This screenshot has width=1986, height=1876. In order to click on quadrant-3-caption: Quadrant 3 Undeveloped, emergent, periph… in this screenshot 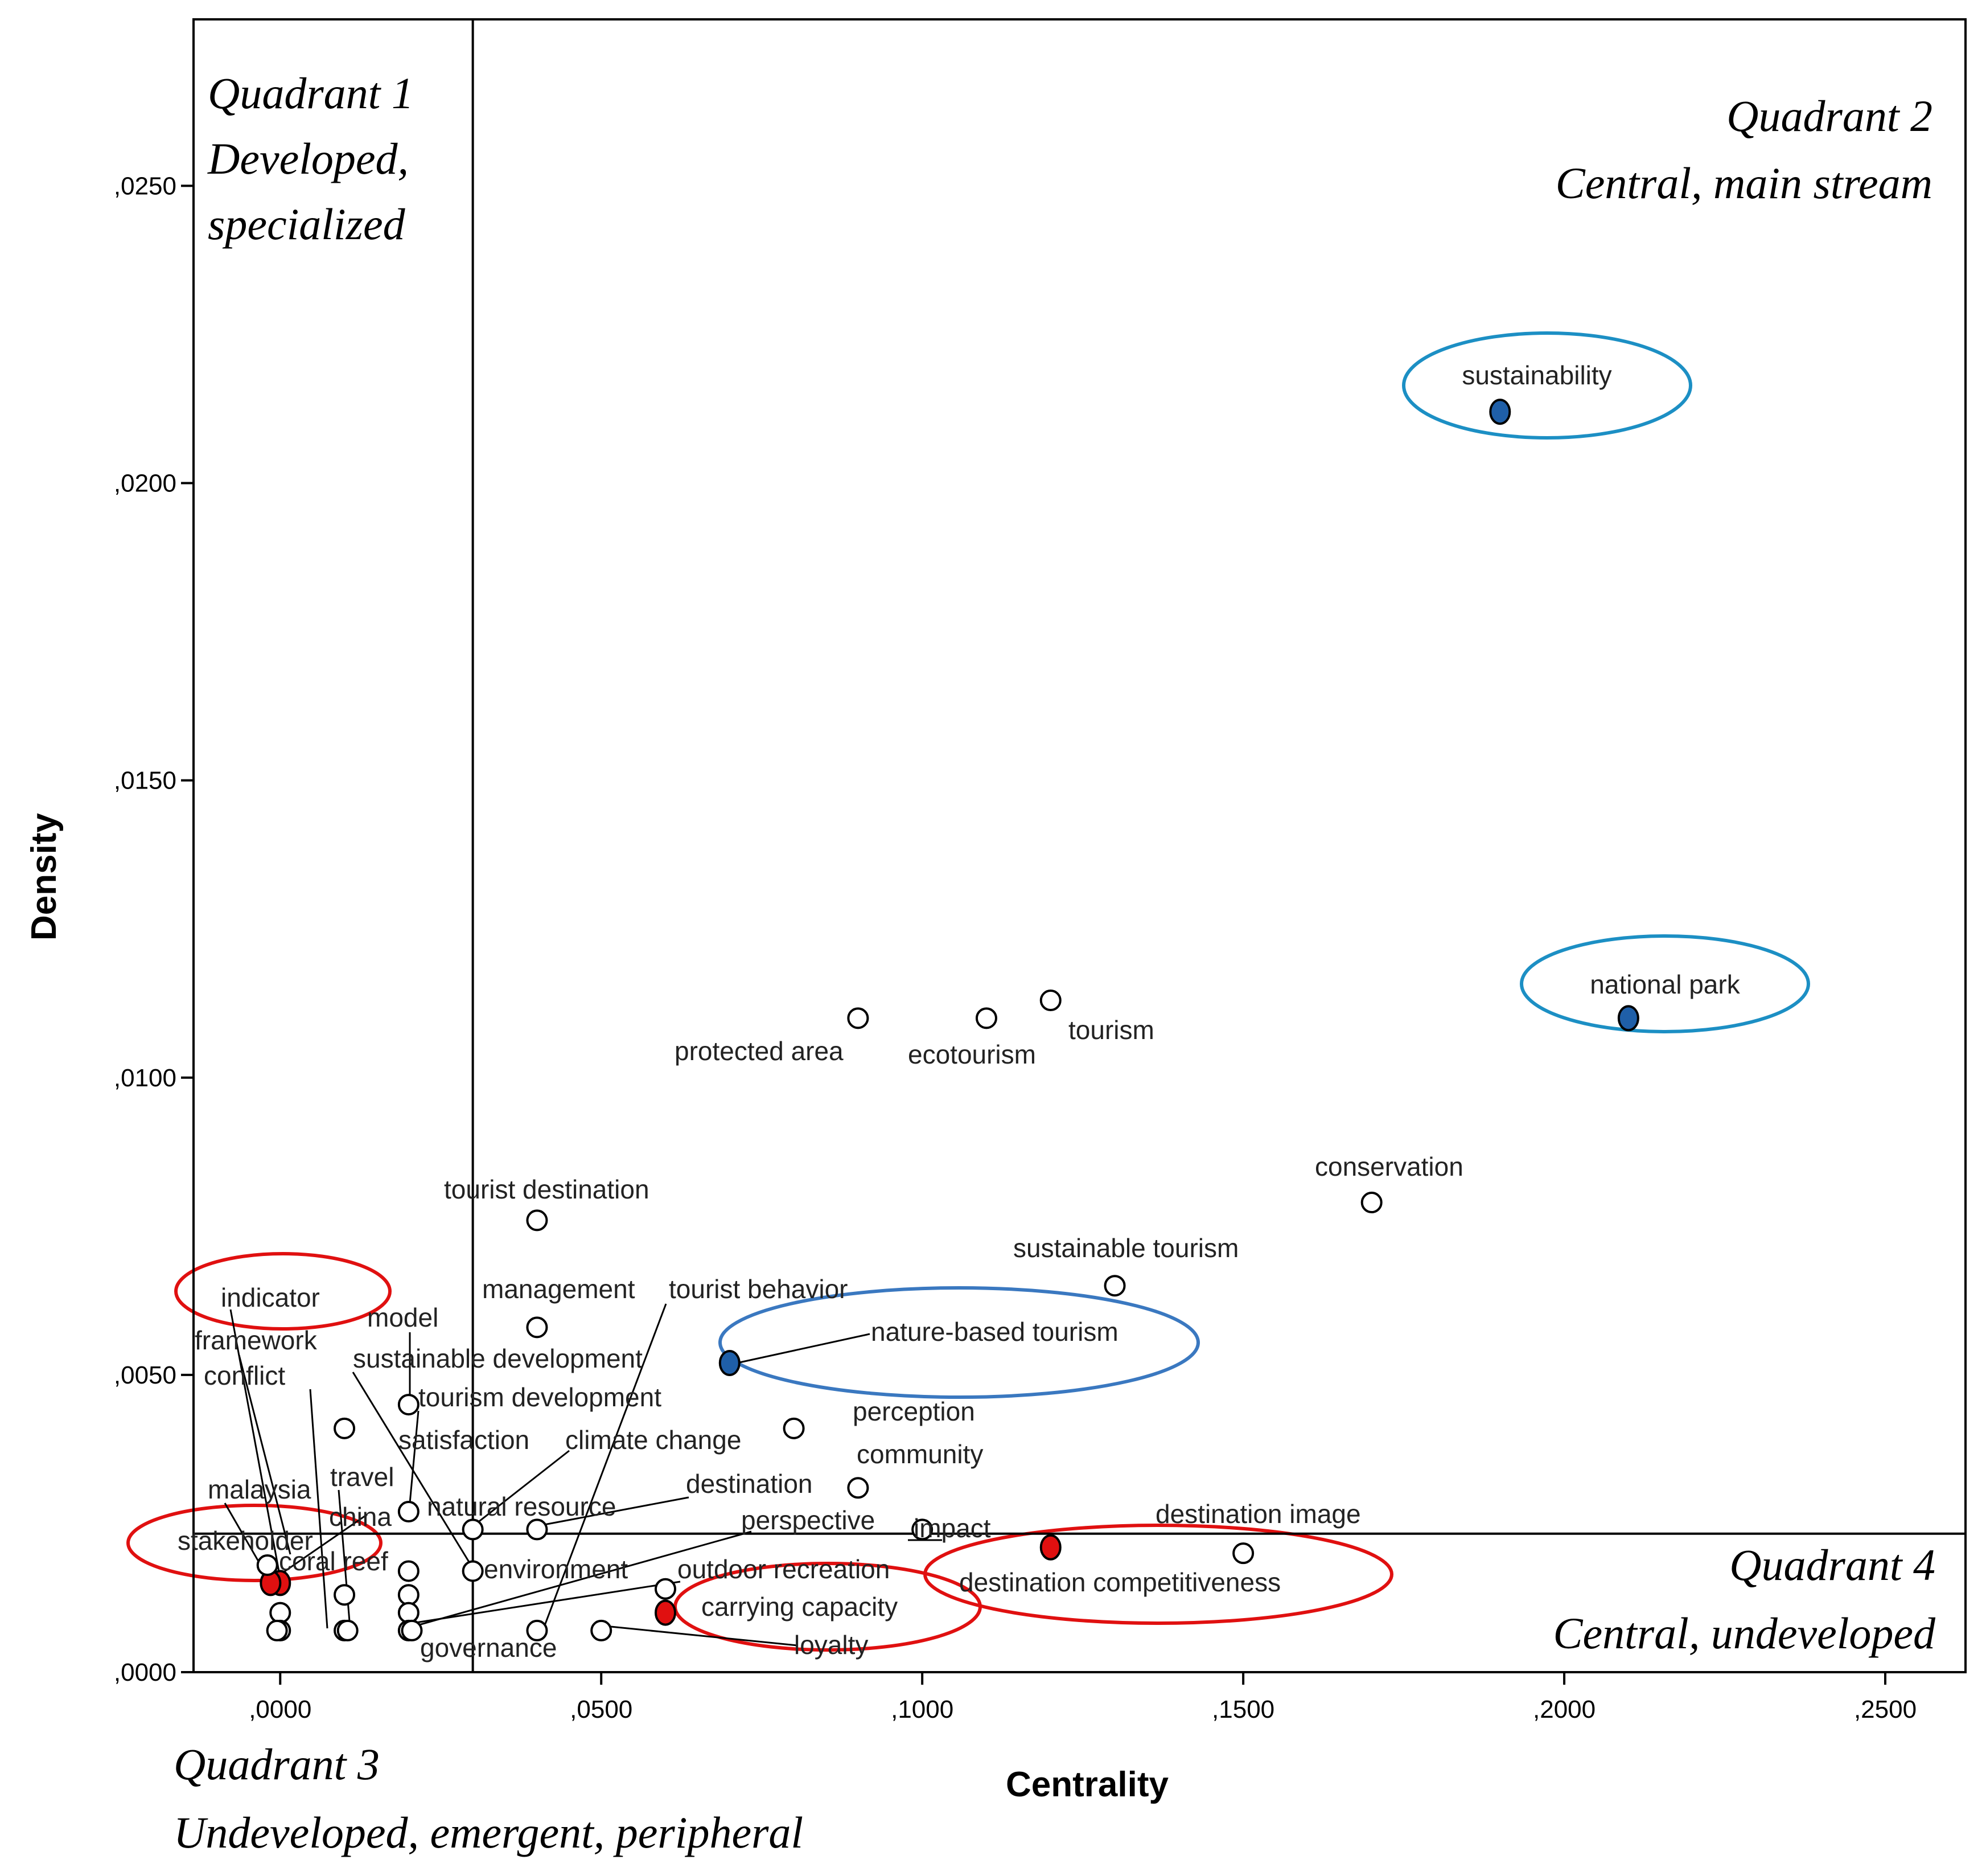, I will do `click(488, 1798)`.